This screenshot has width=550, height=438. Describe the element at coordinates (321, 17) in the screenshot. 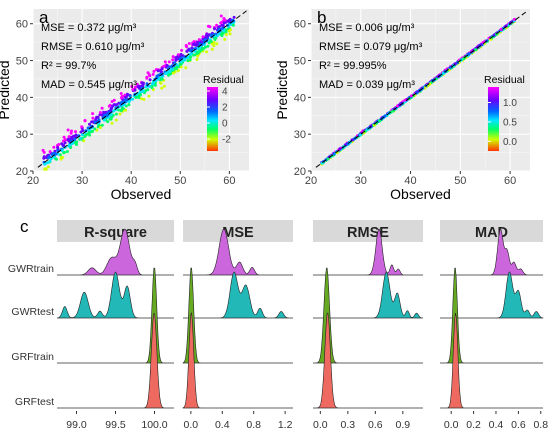

I see `panel-letter-b: b` at that location.